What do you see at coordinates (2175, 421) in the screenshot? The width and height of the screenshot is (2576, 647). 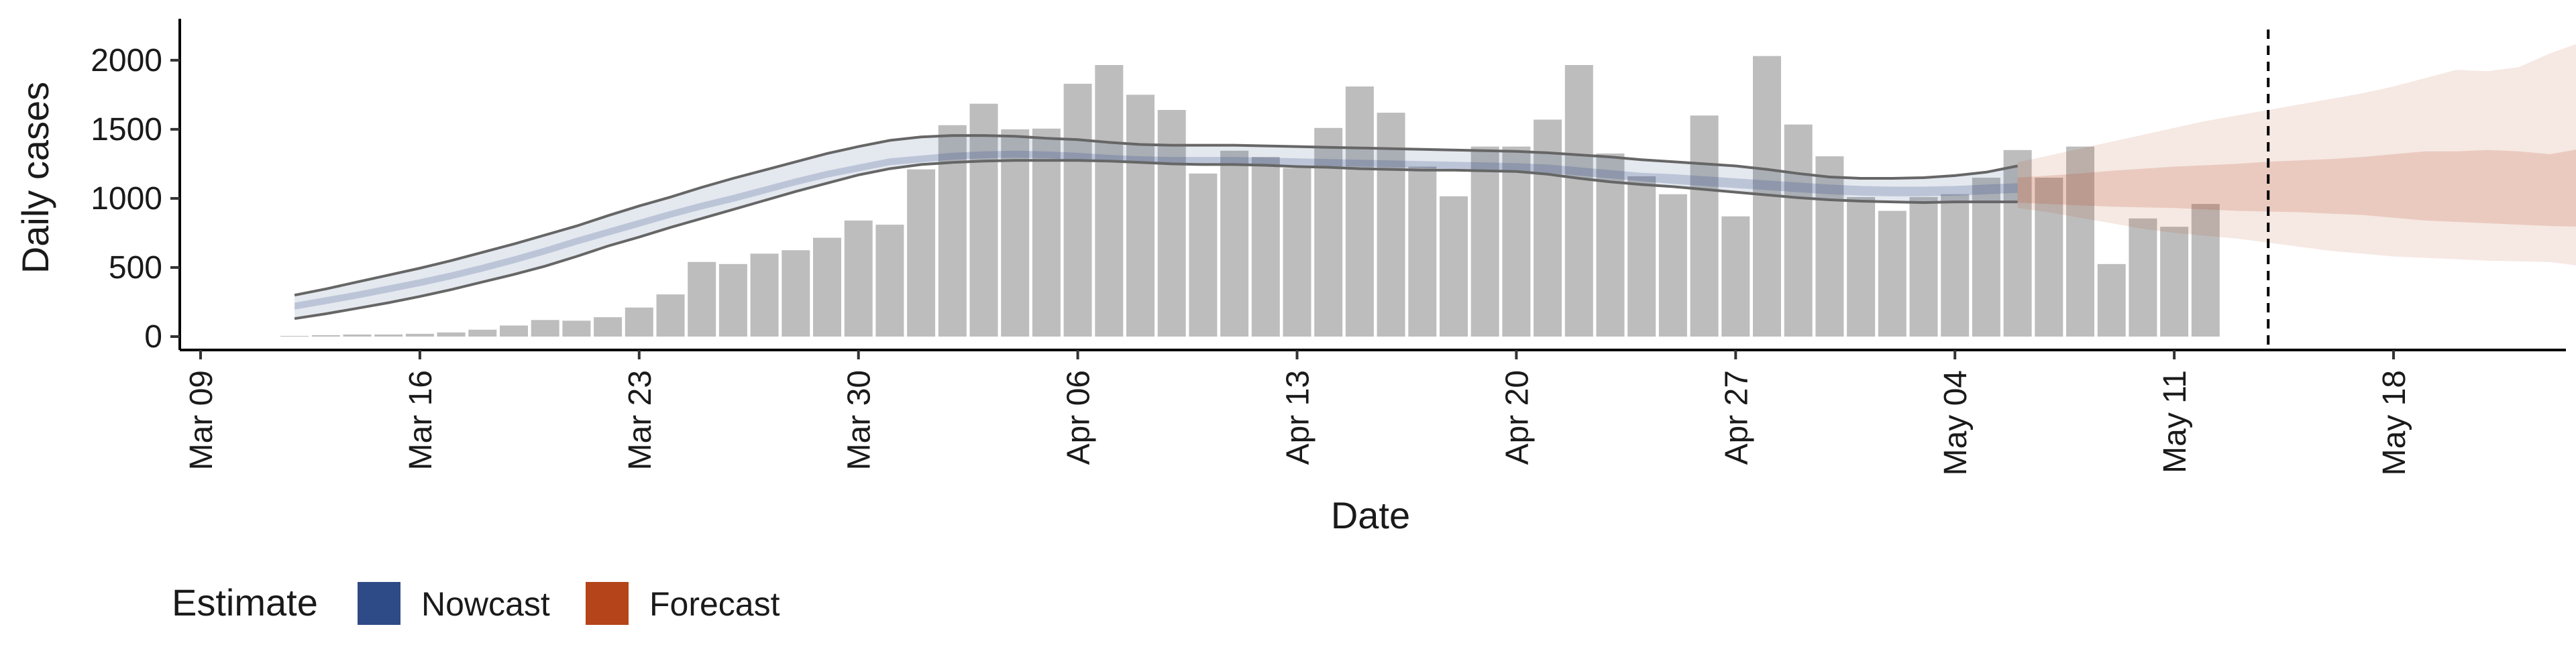 I see `x-tick-label: May 11` at bounding box center [2175, 421].